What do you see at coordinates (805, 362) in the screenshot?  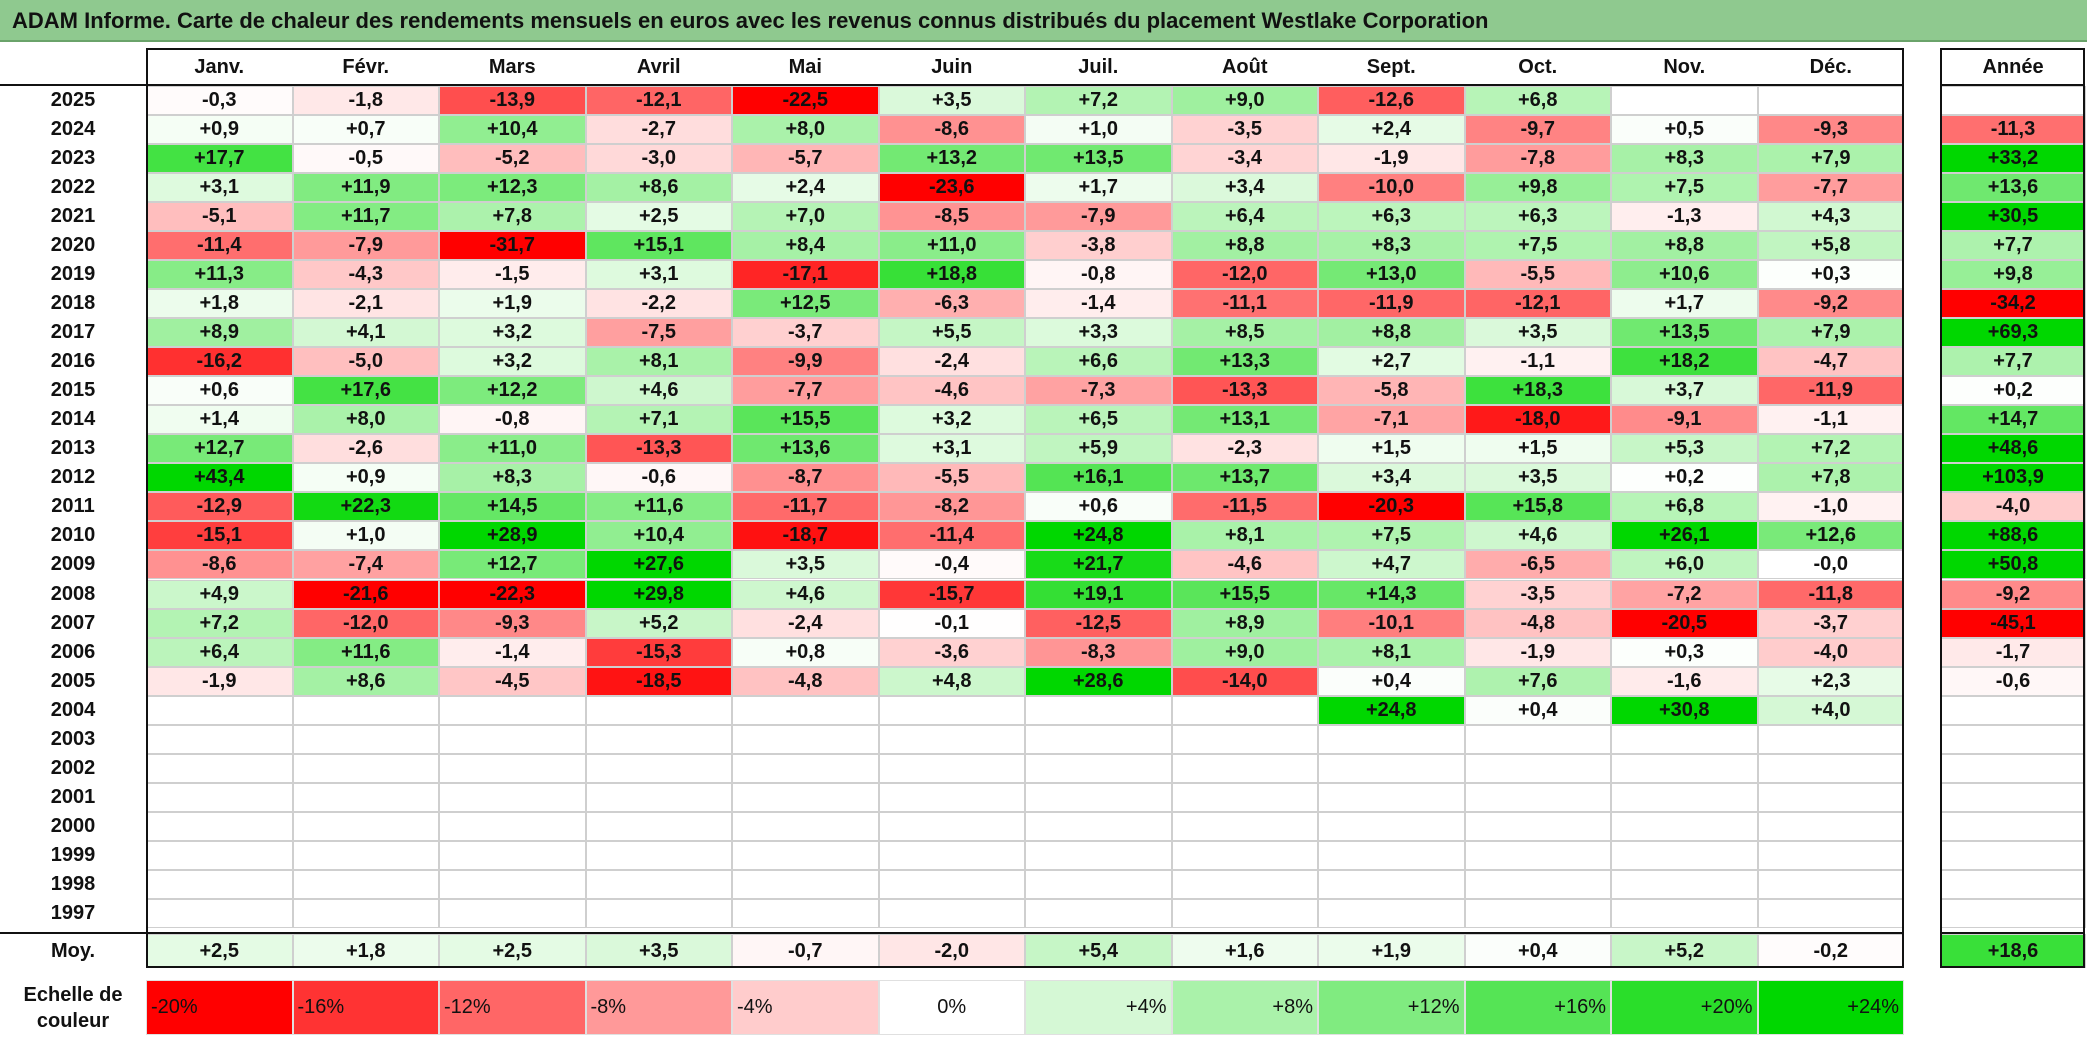 I see `heatmap-cell: -9,9` at bounding box center [805, 362].